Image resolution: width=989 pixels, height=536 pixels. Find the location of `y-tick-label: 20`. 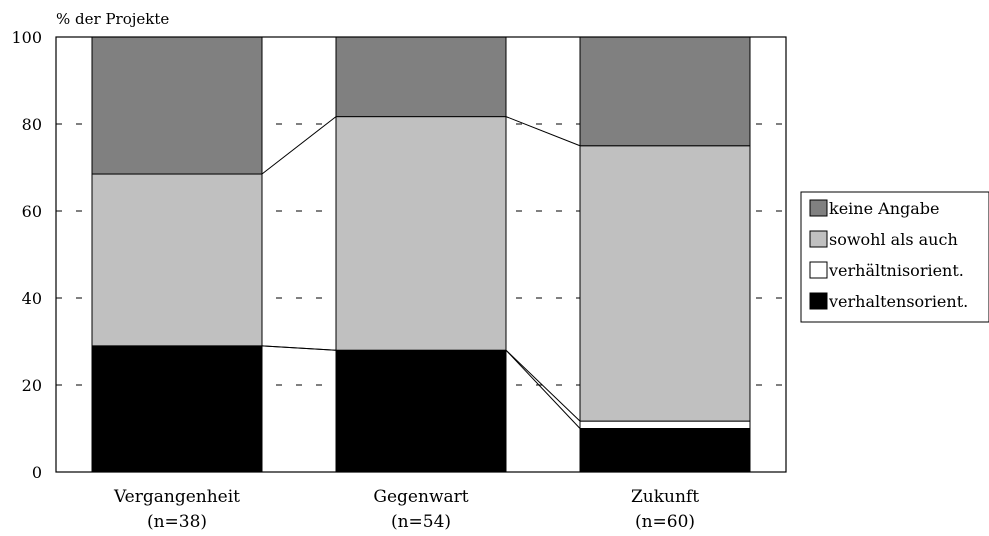

y-tick-label: 20 is located at coordinates (32, 385).